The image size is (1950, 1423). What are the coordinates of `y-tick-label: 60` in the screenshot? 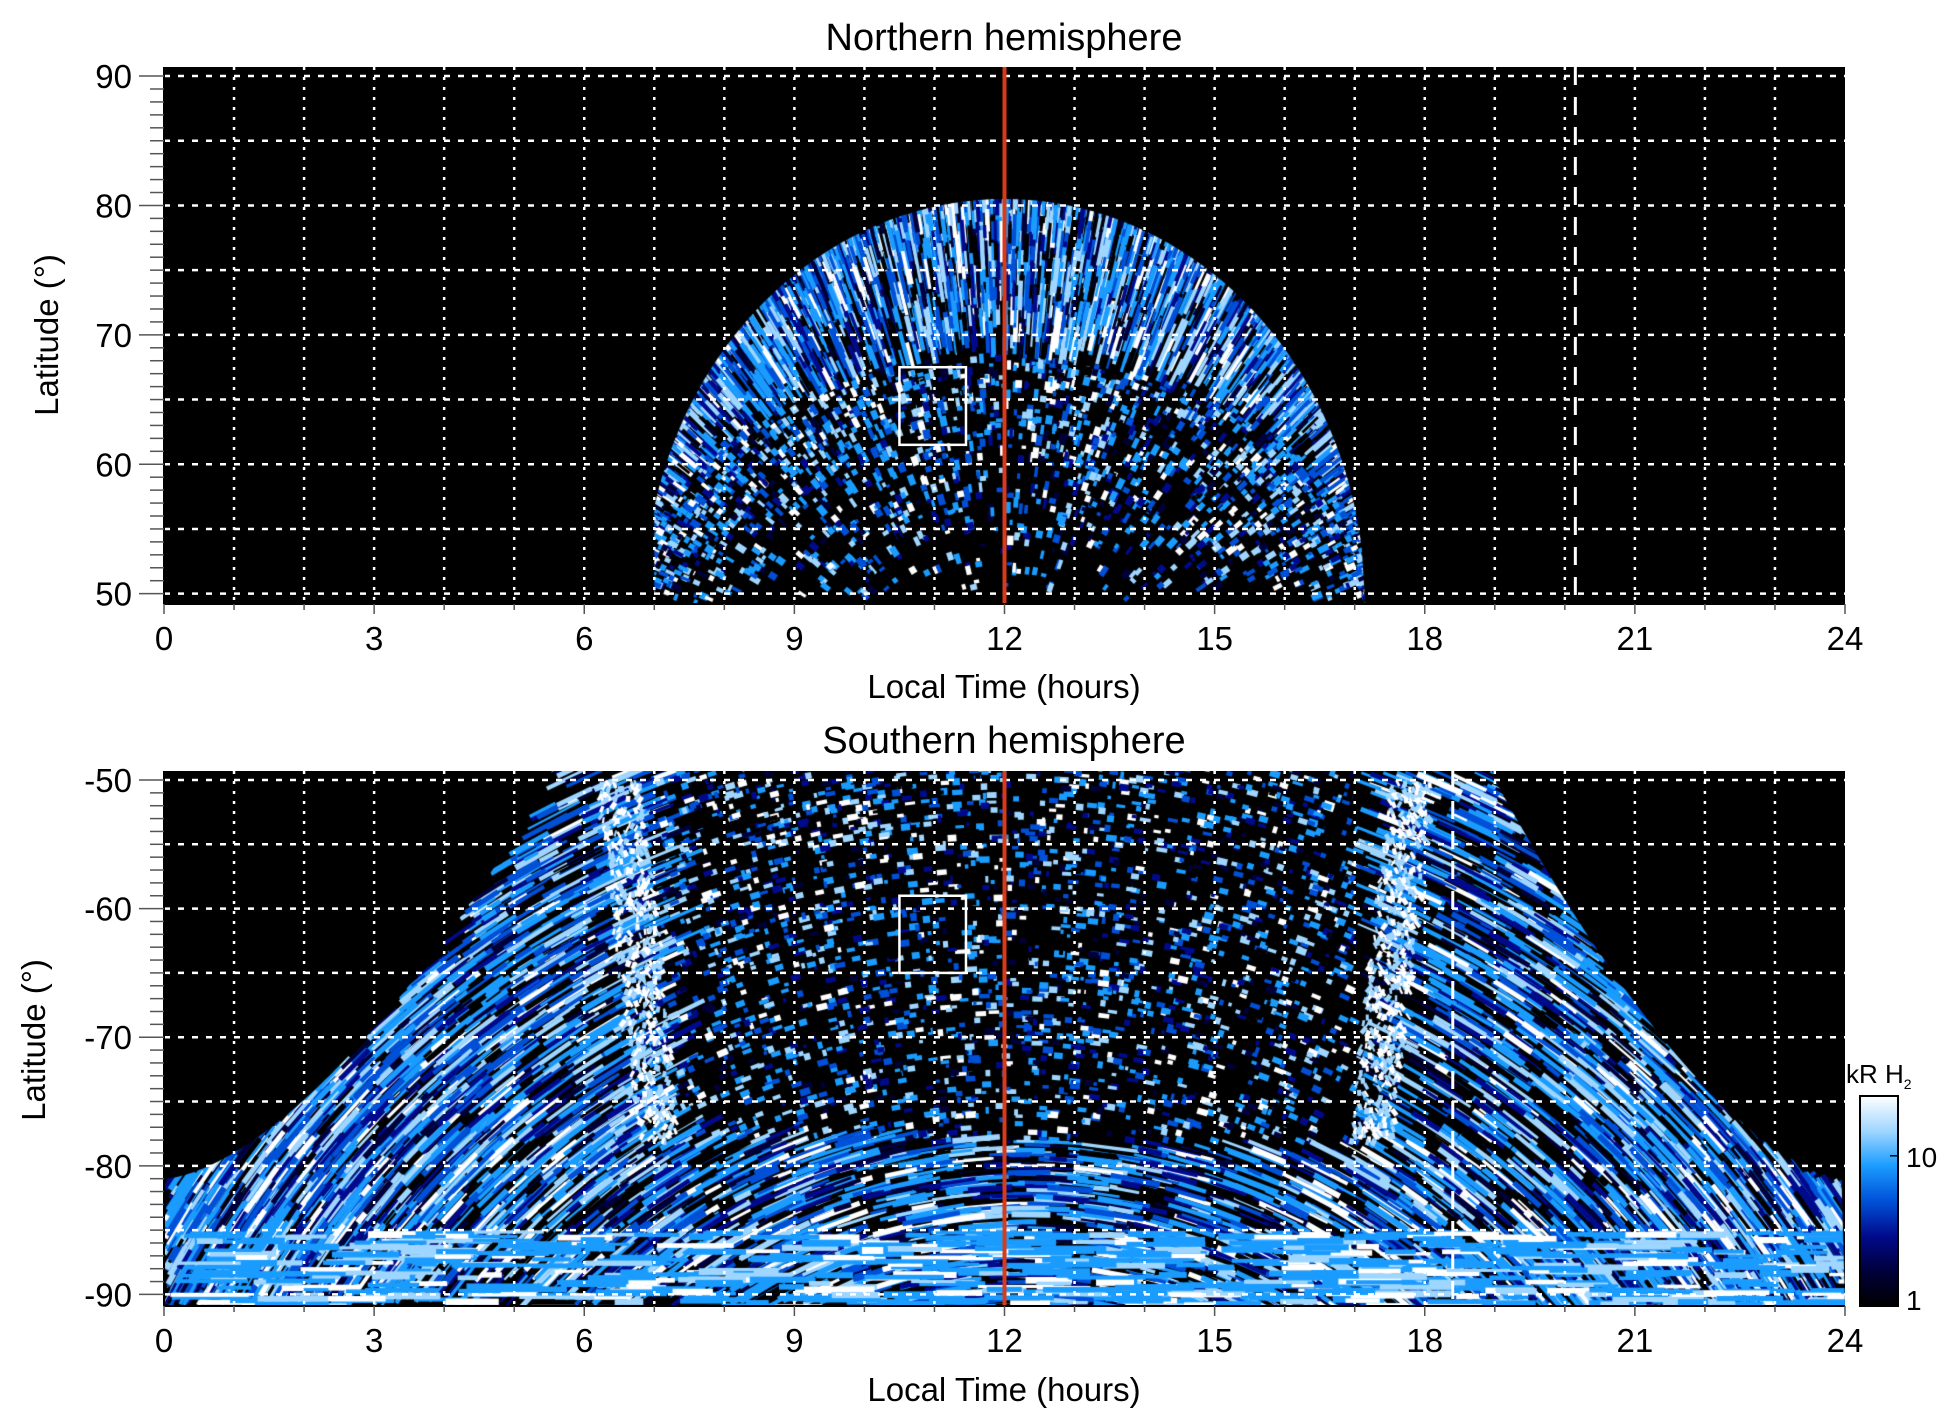 It's located at (113, 464).